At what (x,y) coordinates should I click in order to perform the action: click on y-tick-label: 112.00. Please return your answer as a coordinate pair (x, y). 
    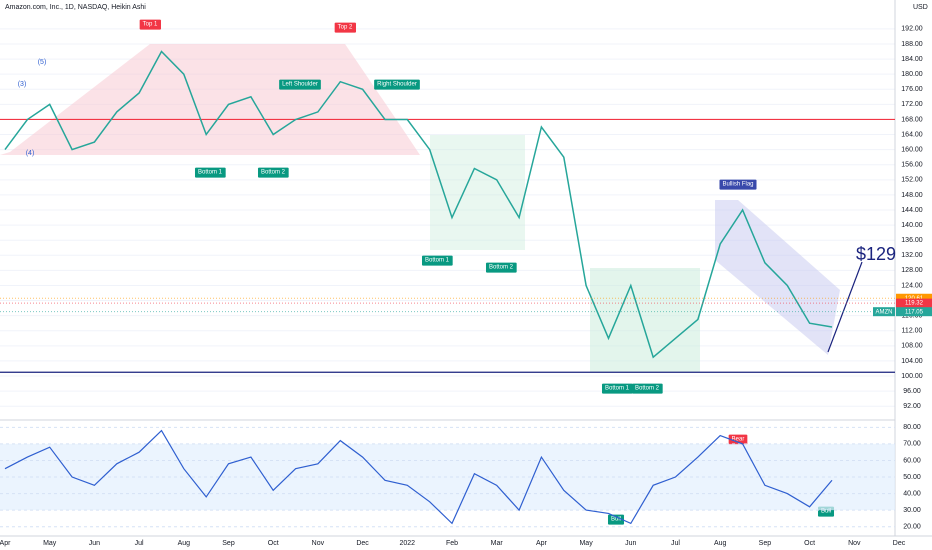
    Looking at the image, I should click on (912, 331).